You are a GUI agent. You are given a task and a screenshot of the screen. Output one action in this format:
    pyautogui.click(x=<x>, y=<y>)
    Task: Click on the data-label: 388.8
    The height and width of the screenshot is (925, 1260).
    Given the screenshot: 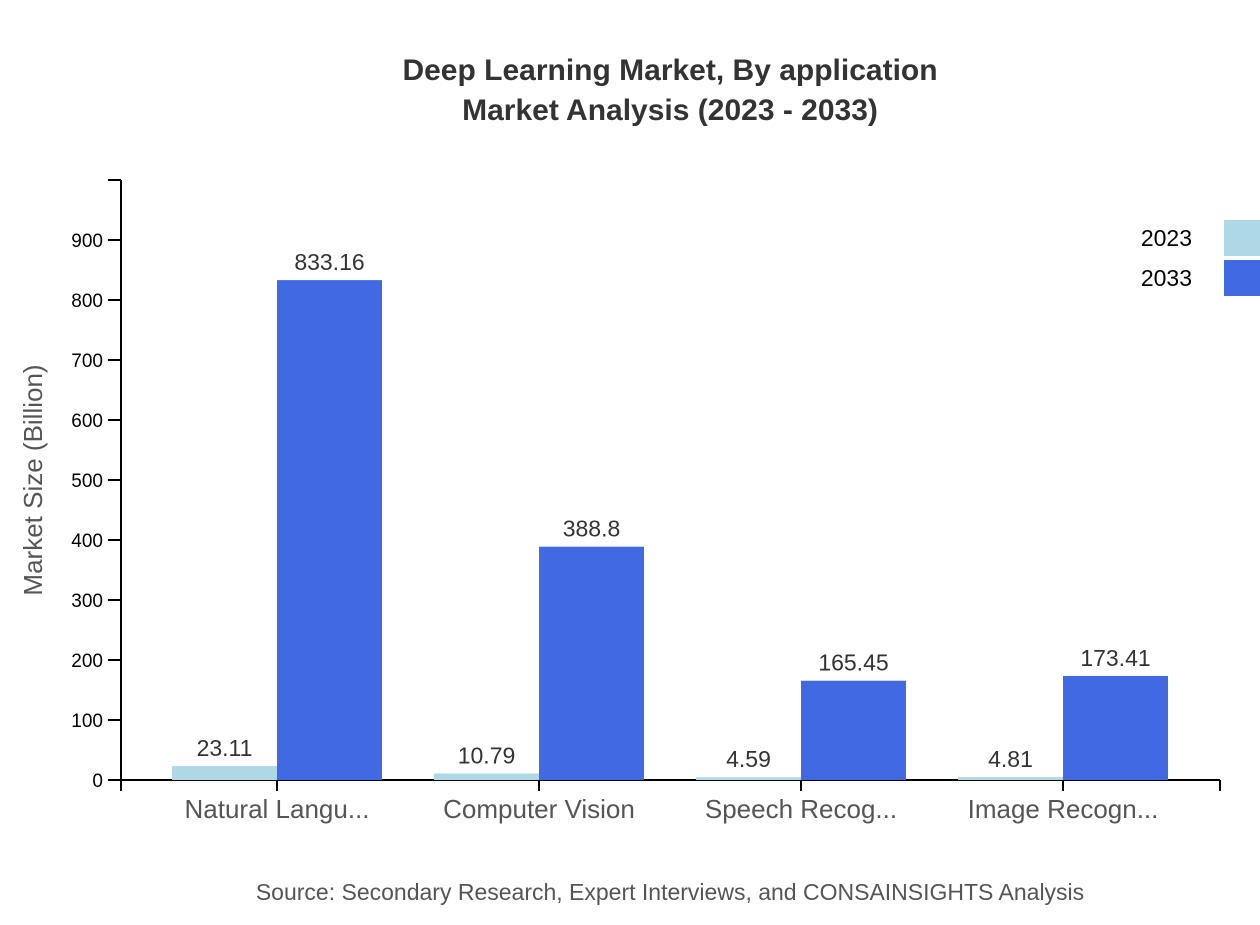 What is the action you would take?
    pyautogui.click(x=592, y=529)
    